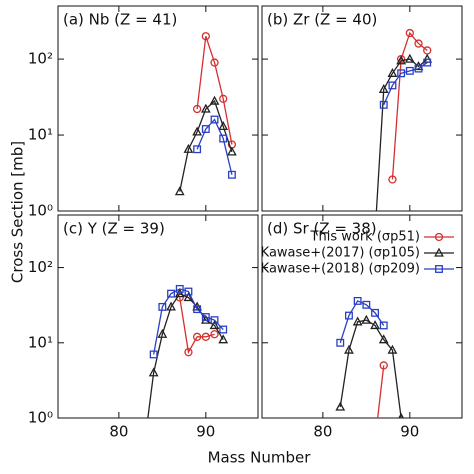  Describe the element at coordinates (260, 458) in the screenshot. I see `x-axis-label: Mass Number` at that location.